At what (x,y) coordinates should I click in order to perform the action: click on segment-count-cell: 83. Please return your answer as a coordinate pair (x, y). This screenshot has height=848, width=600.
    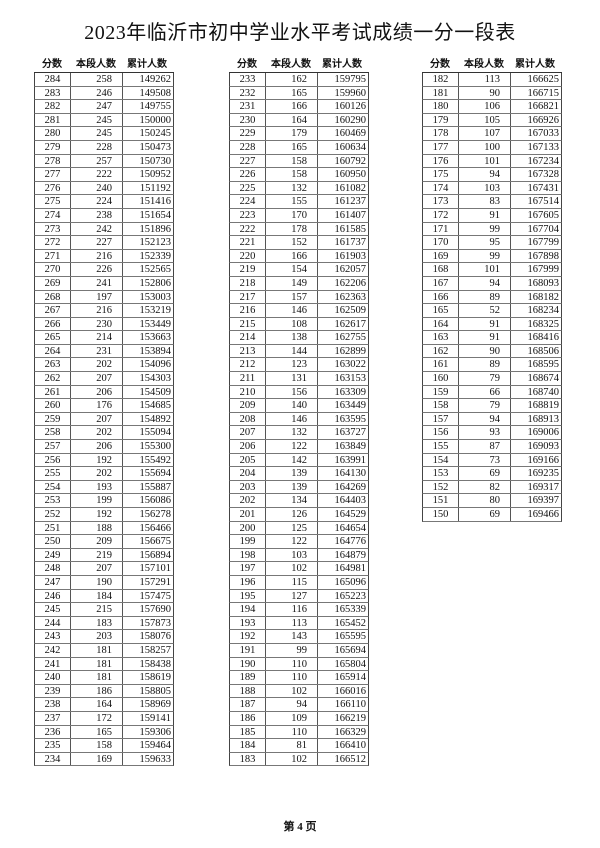
    Looking at the image, I should click on (485, 201).